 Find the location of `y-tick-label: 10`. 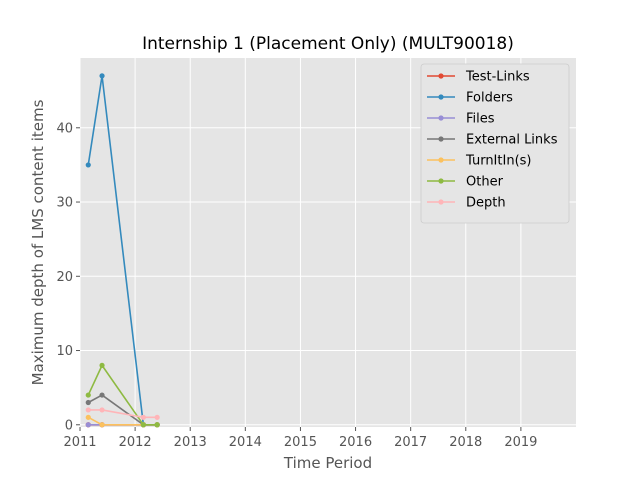

y-tick-label: 10 is located at coordinates (64, 351).